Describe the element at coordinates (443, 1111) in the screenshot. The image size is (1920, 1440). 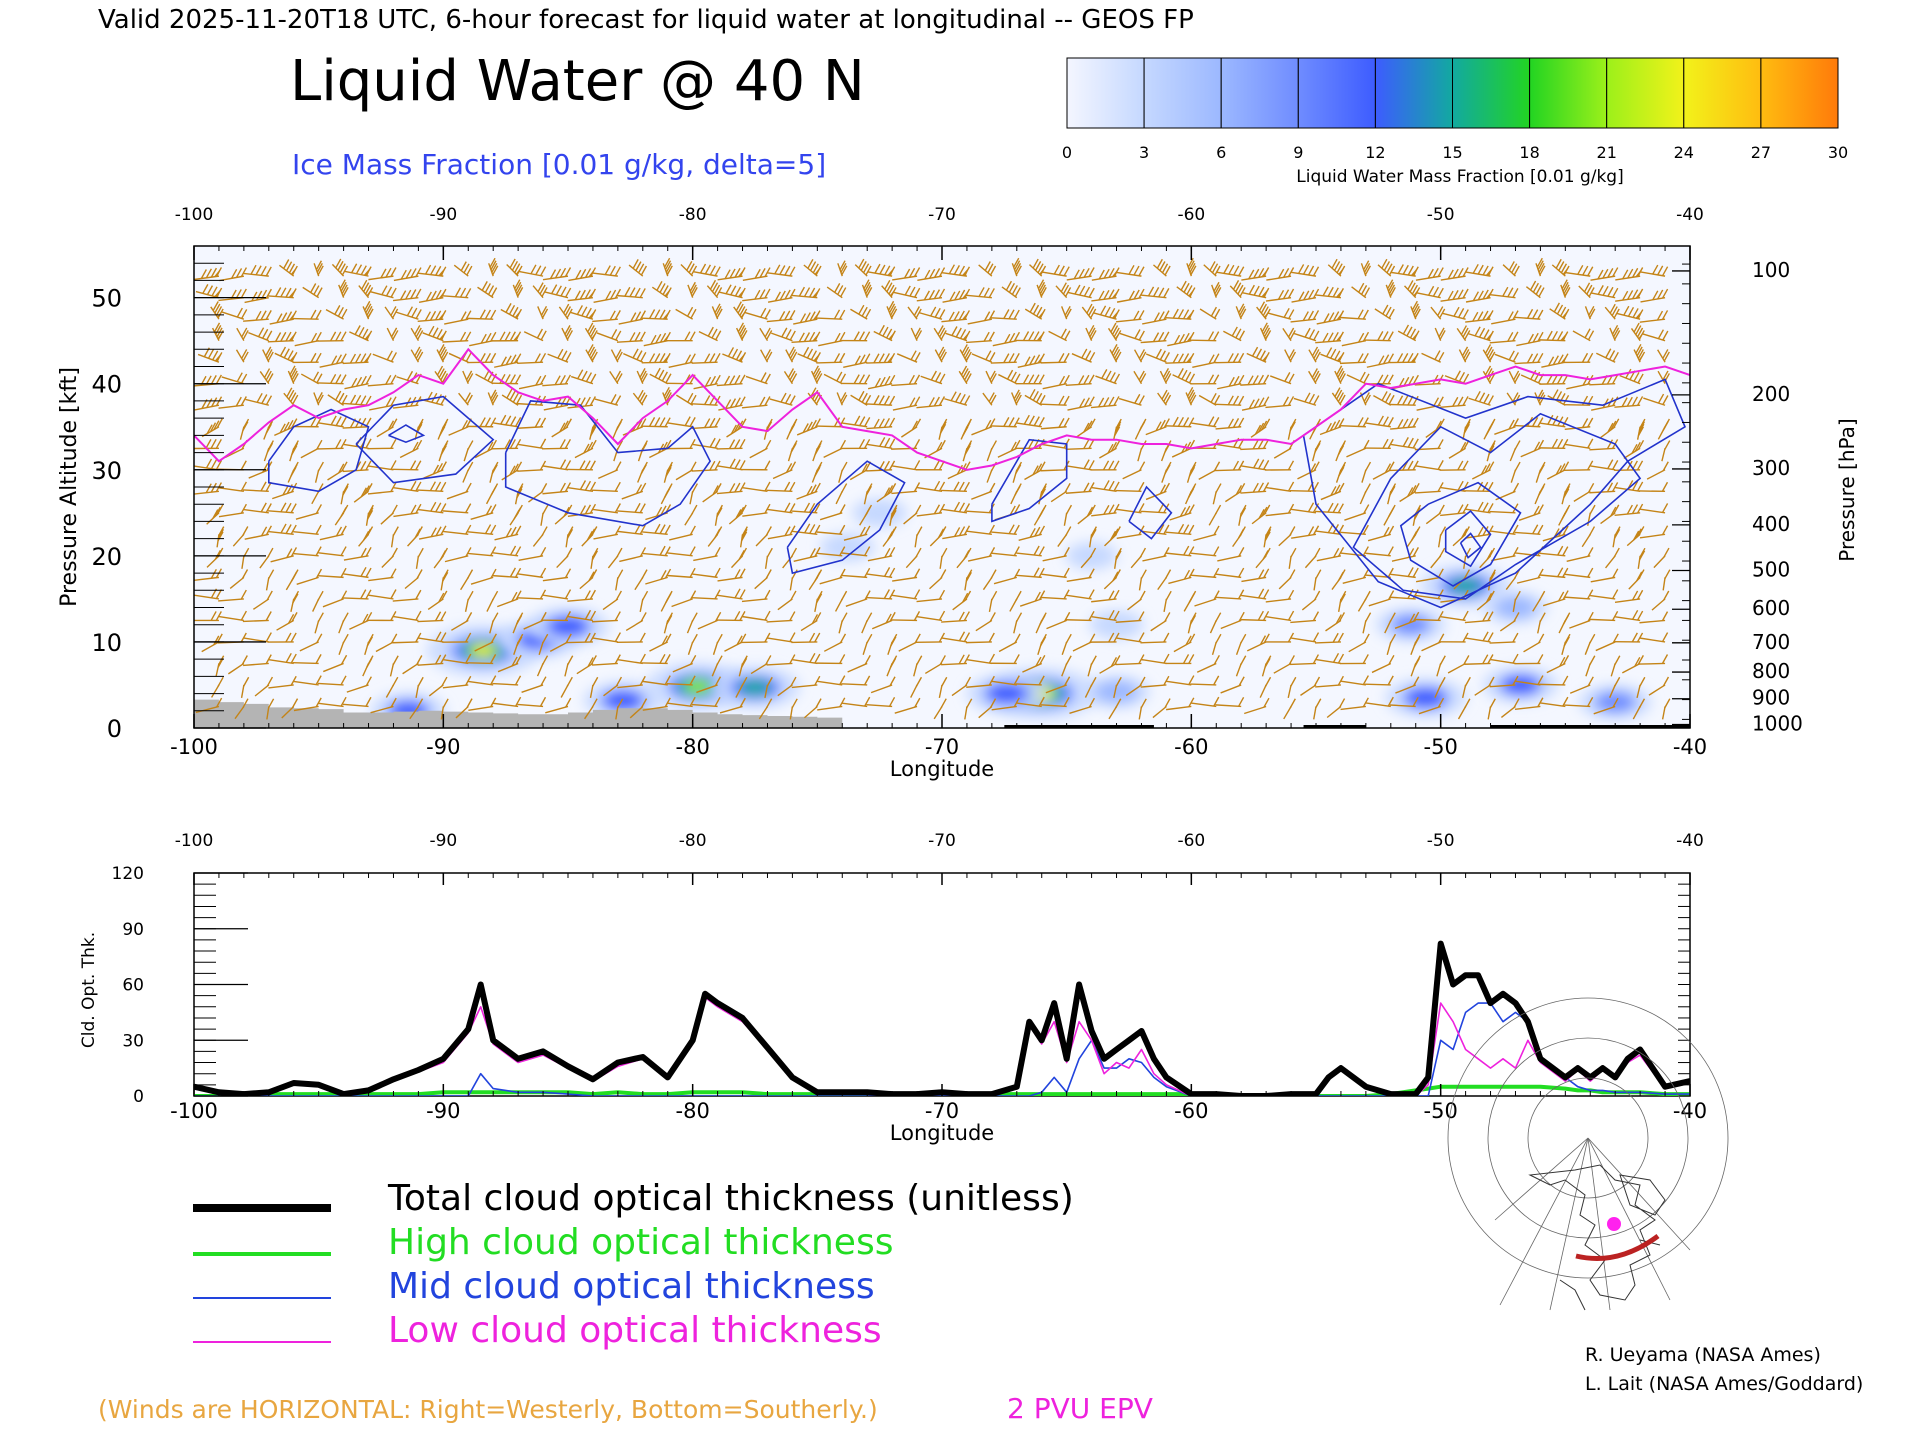
I see `x-tick-label: -90` at that location.